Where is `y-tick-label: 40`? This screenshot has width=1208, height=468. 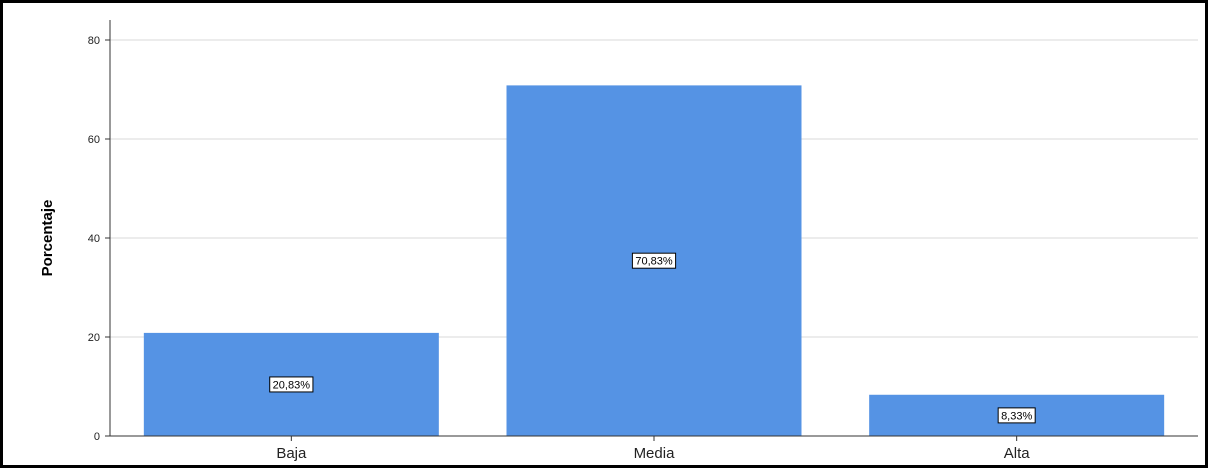
y-tick-label: 40 is located at coordinates (94, 239).